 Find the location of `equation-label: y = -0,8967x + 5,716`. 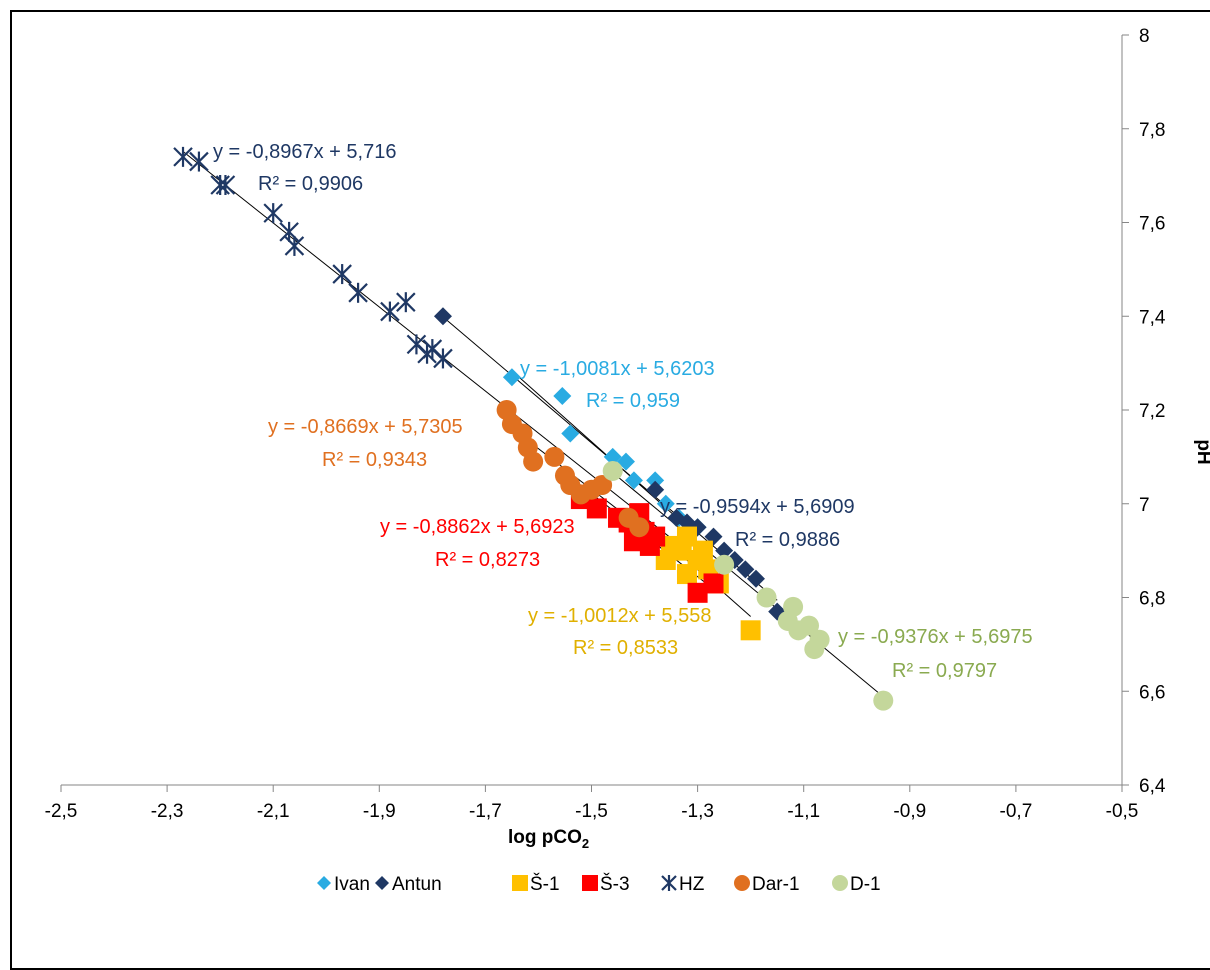

equation-label: y = -0,8967x + 5,716 is located at coordinates (304, 152).